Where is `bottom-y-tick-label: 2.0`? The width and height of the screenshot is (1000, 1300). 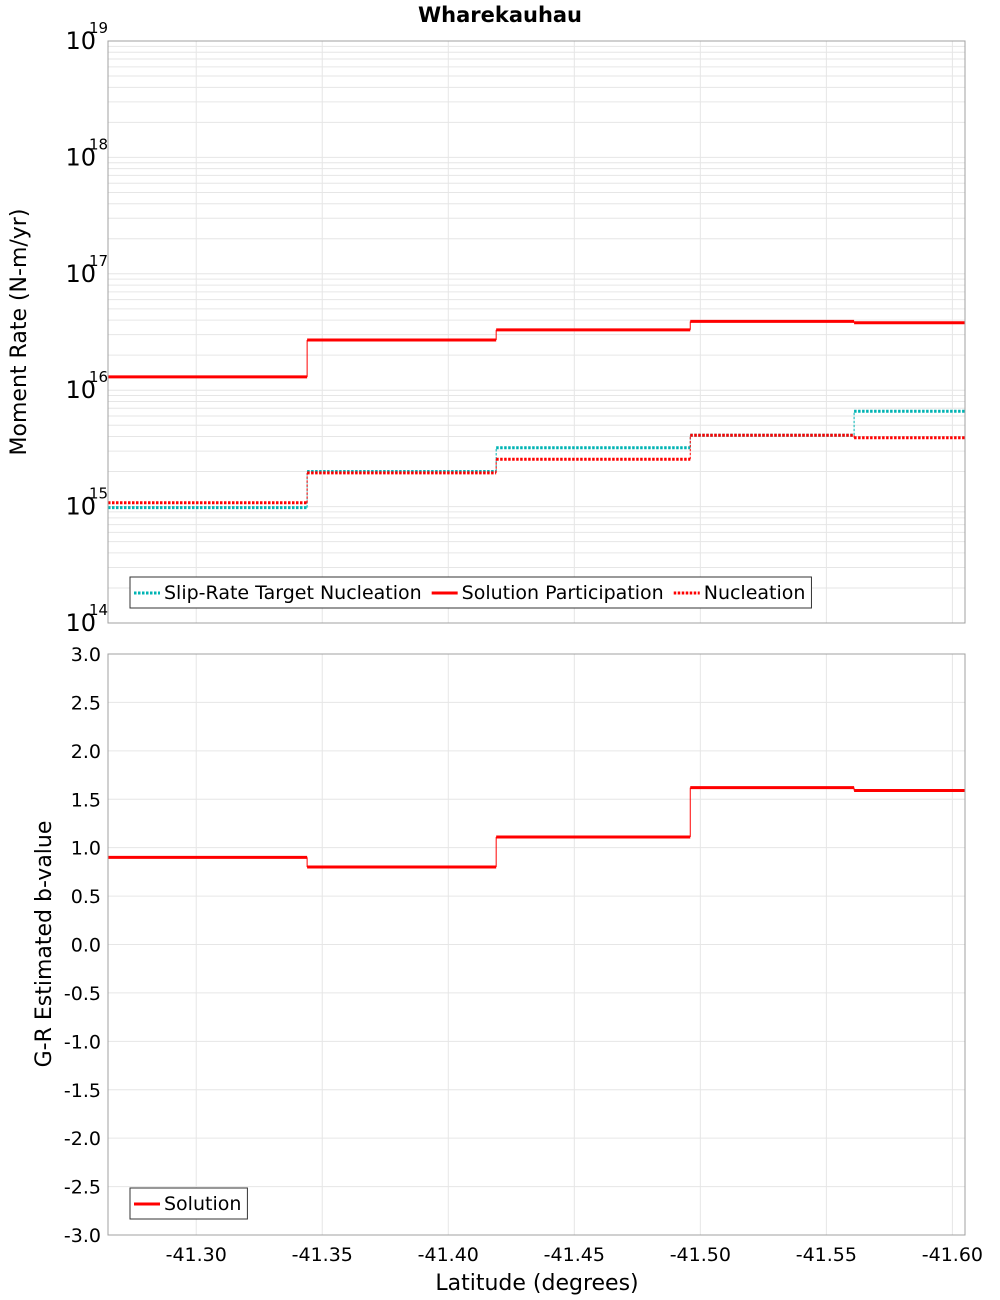
bottom-y-tick-label: 2.0 is located at coordinates (86, 752).